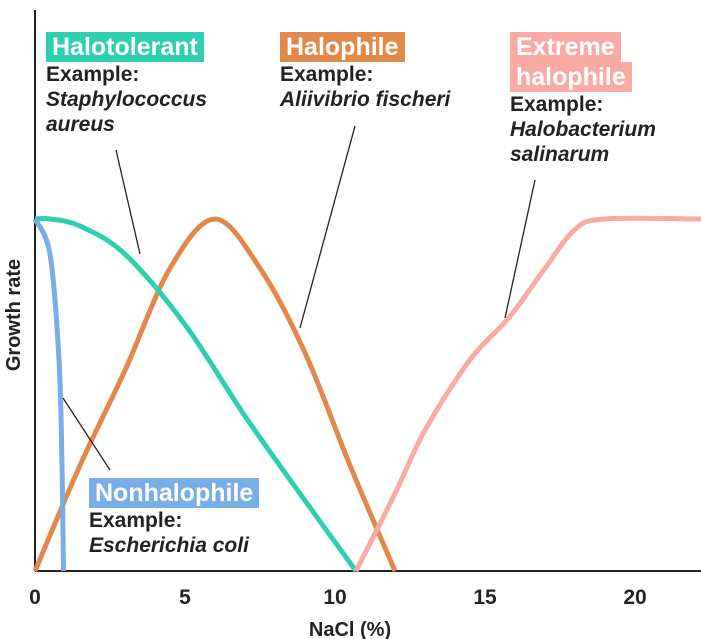 This screenshot has width=701, height=639. Describe the element at coordinates (583, 129) in the screenshot. I see `example-name: Halobacterium` at that location.